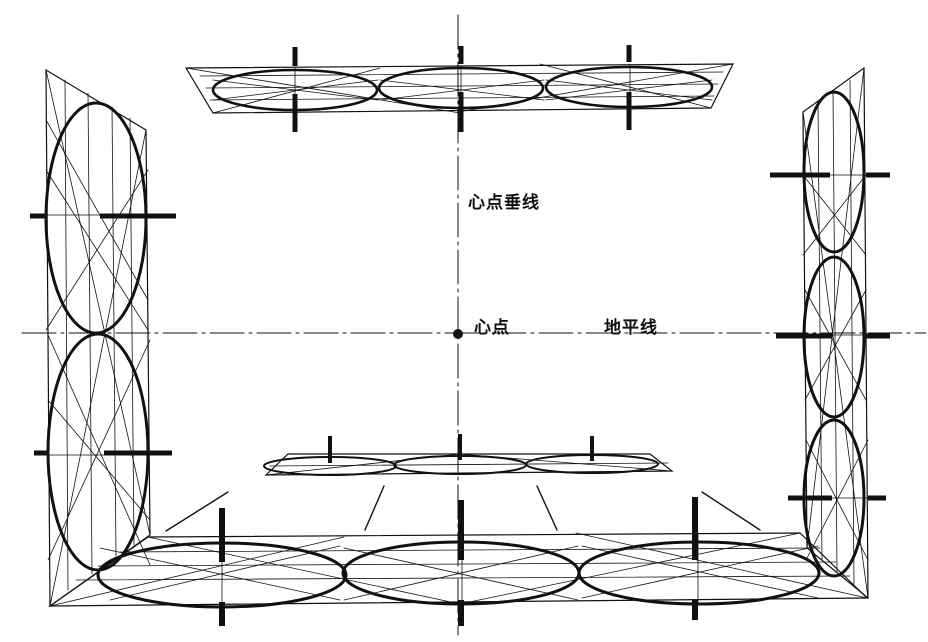 This screenshot has height=642, width=928. I want to click on horizon-line-label: 地平线, so click(631, 328).